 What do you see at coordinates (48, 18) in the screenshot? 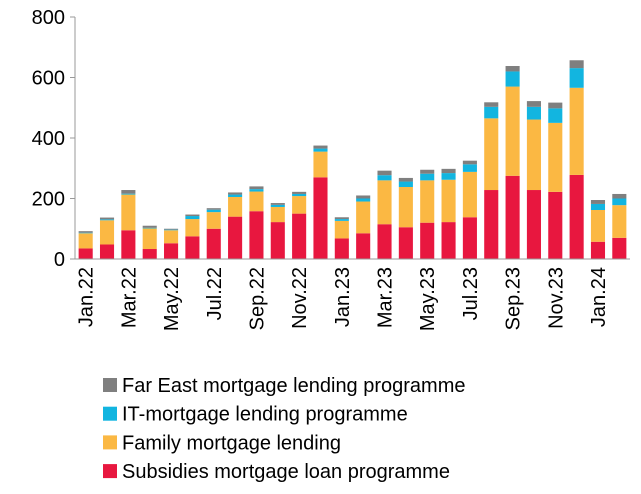
I see `y-tick-label: 800` at bounding box center [48, 18].